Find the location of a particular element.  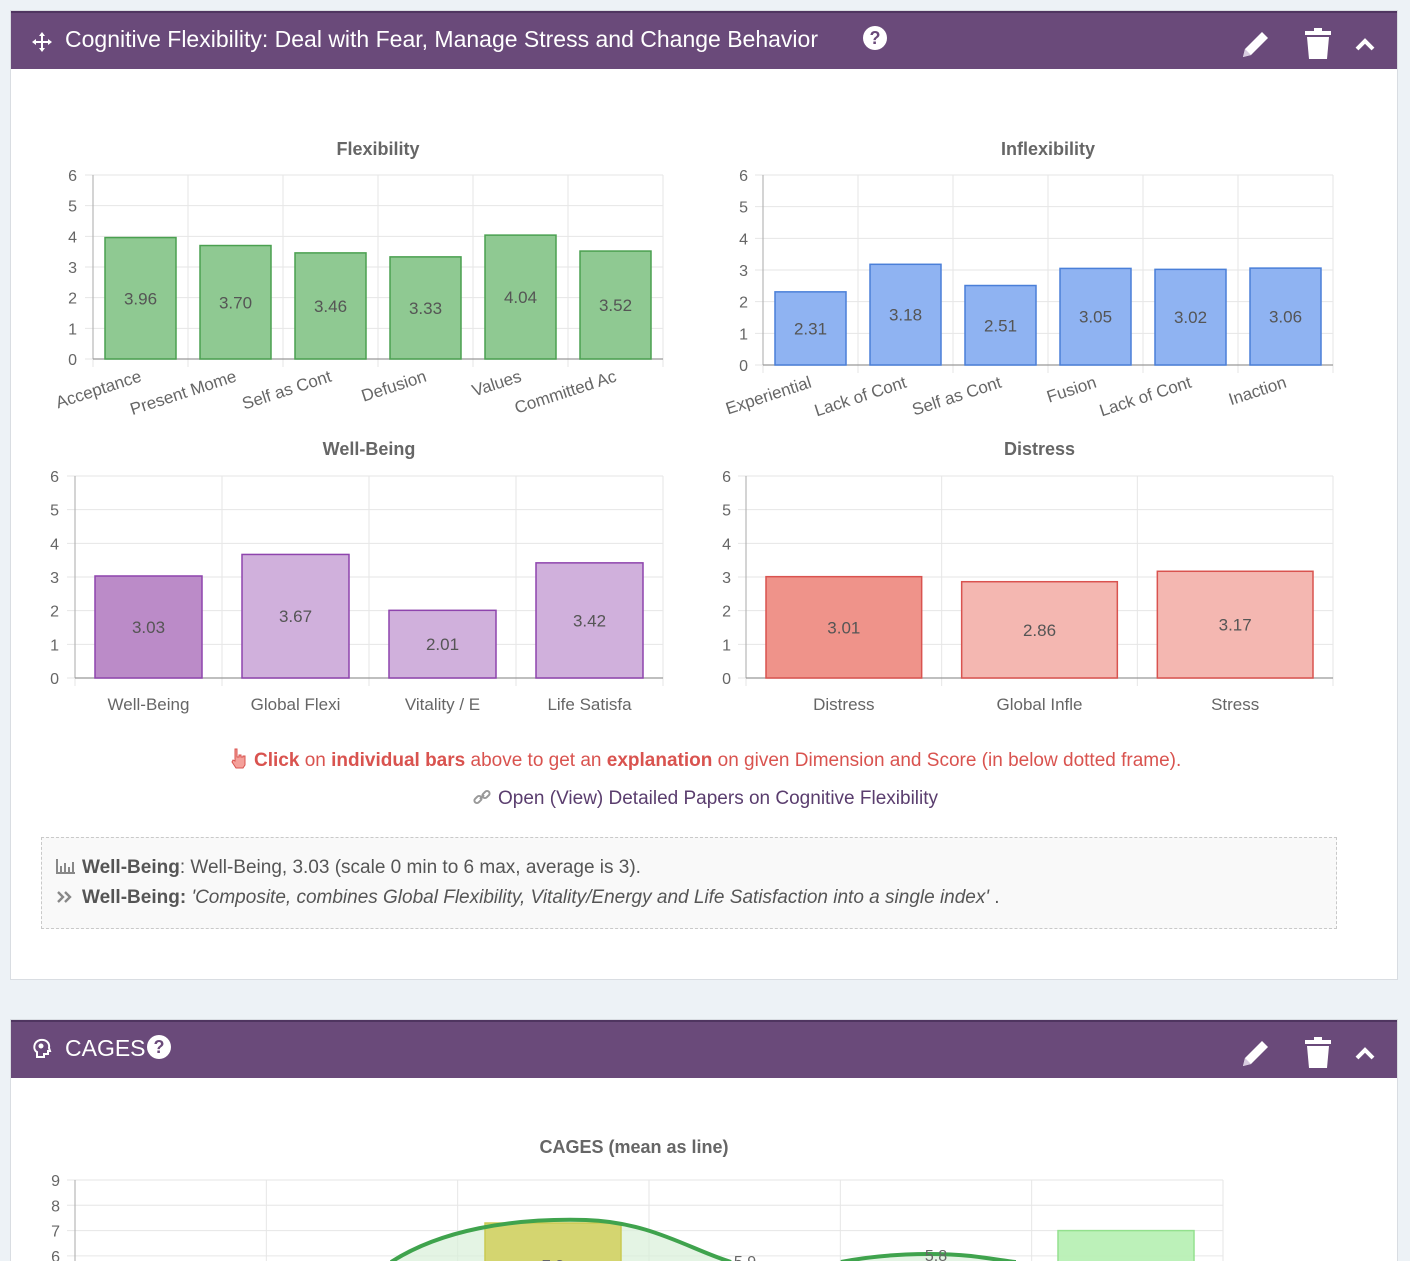

chart-title: CAGES (mean as line) is located at coordinates (633, 1147).